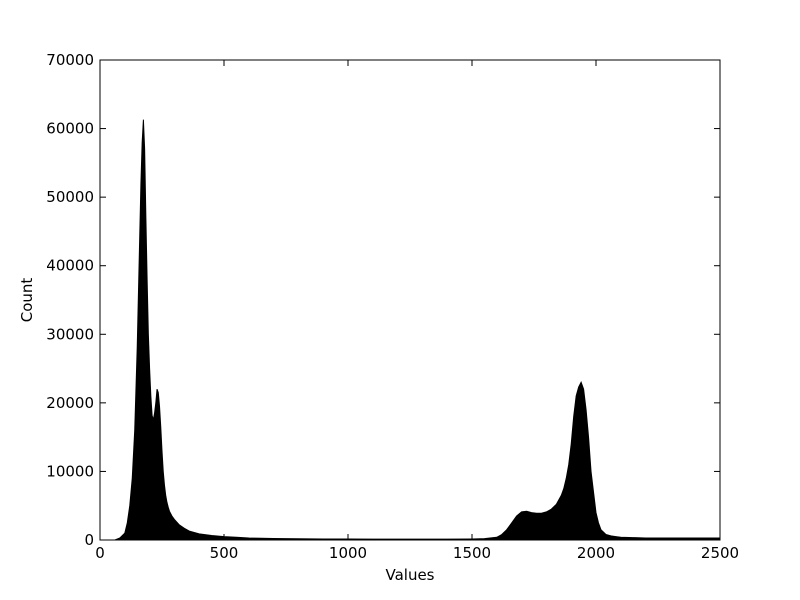 Image resolution: width=800 pixels, height=600 pixels. I want to click on x-tick-labels: 0 500 1000 1500 2000 2500, so click(417, 553).